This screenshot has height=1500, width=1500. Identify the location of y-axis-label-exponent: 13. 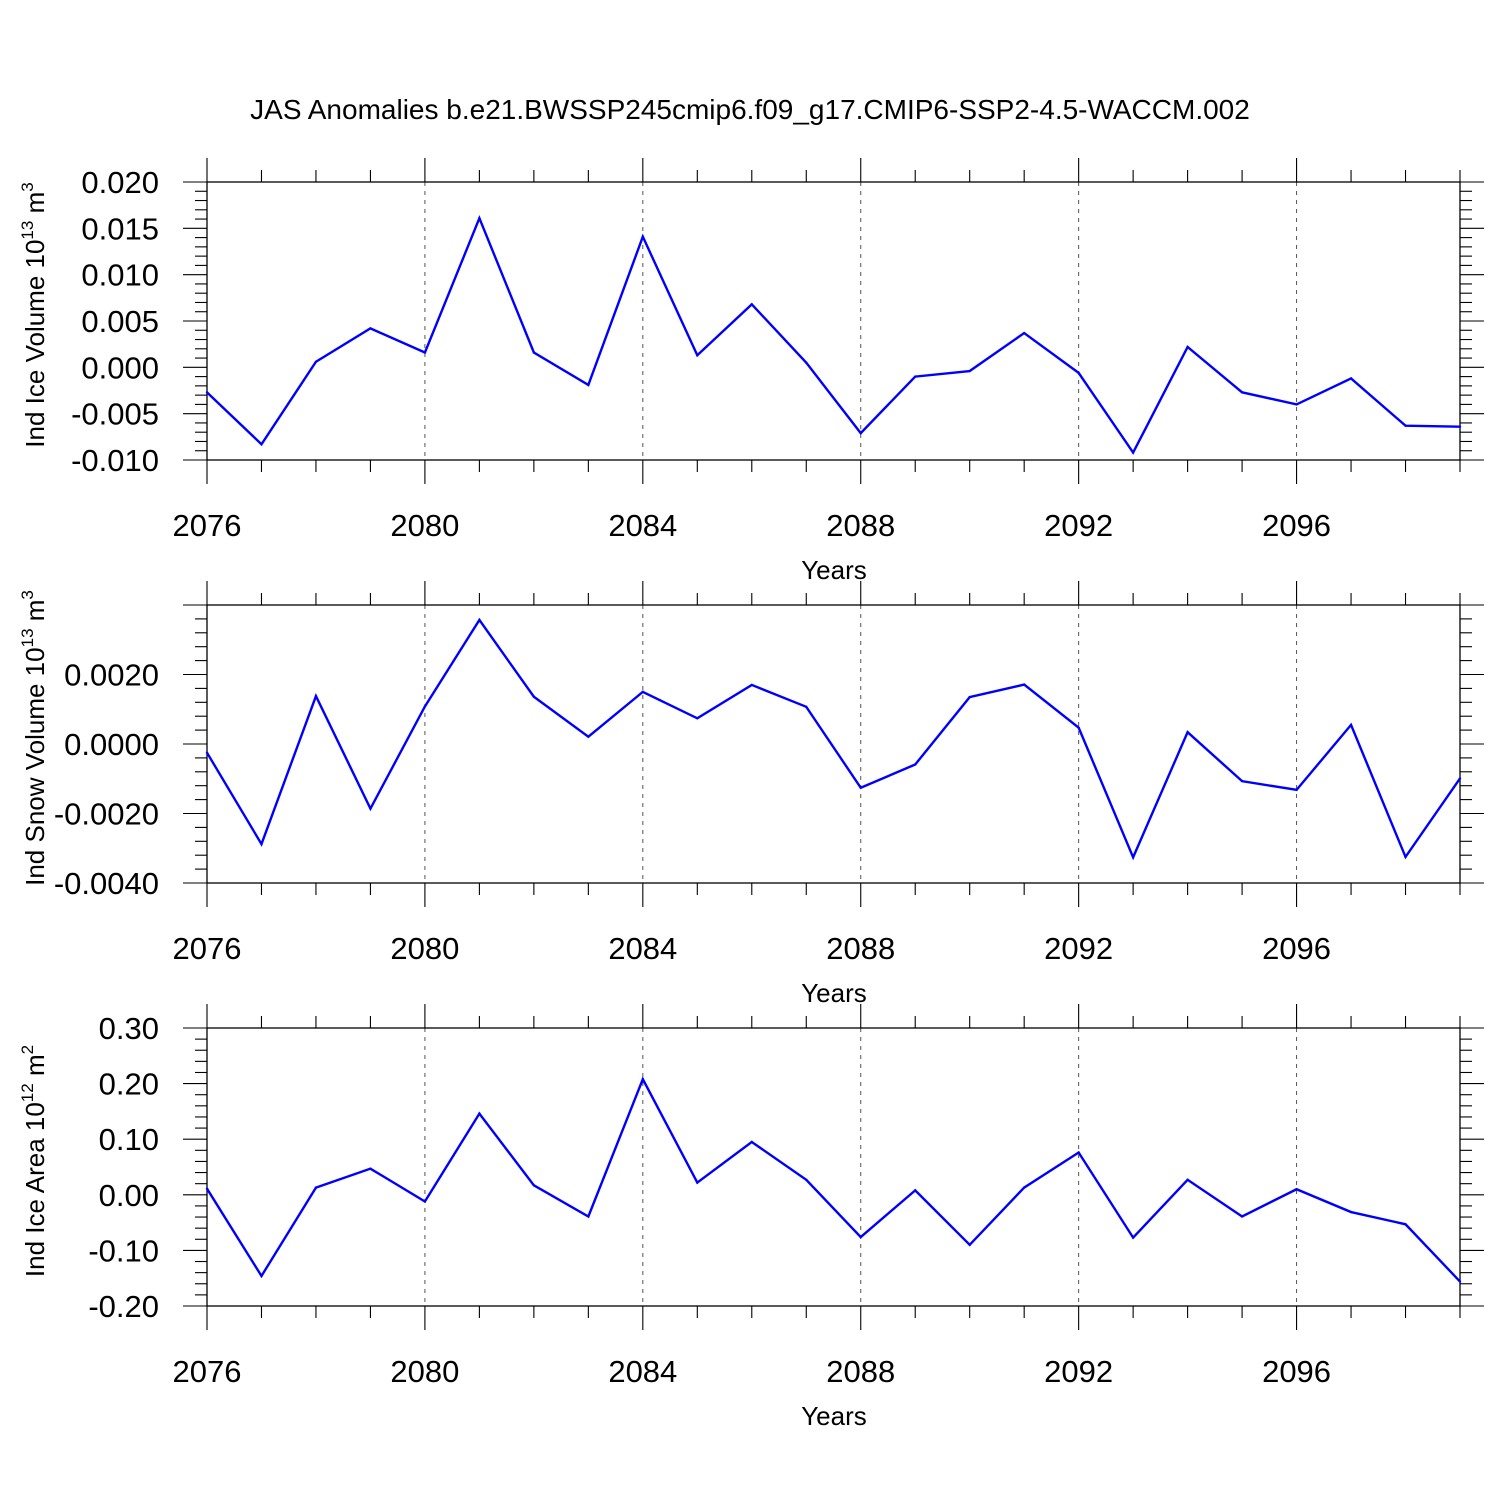
(27, 637).